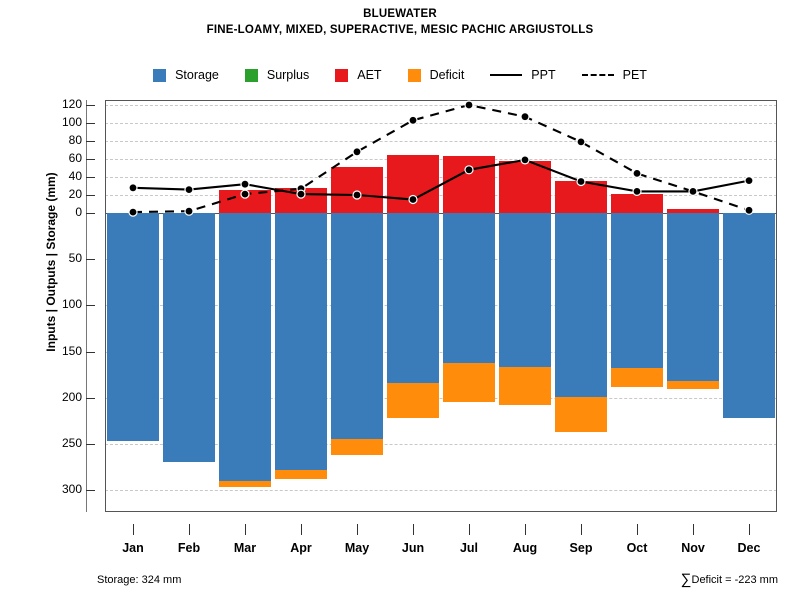 The width and height of the screenshot is (800, 600). Describe the element at coordinates (413, 548) in the screenshot. I see `x-axis-label-jun: Jun` at that location.